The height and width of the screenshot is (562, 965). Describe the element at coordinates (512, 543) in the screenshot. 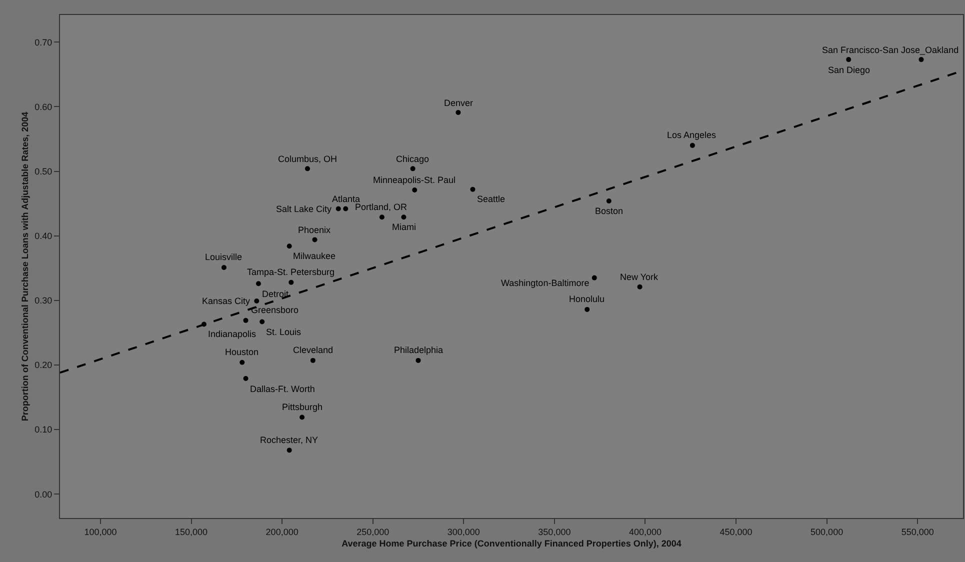

I see `x-axis-title: Average Home Purchase Price (Conventionally Financed Properties Only), 2004` at that location.